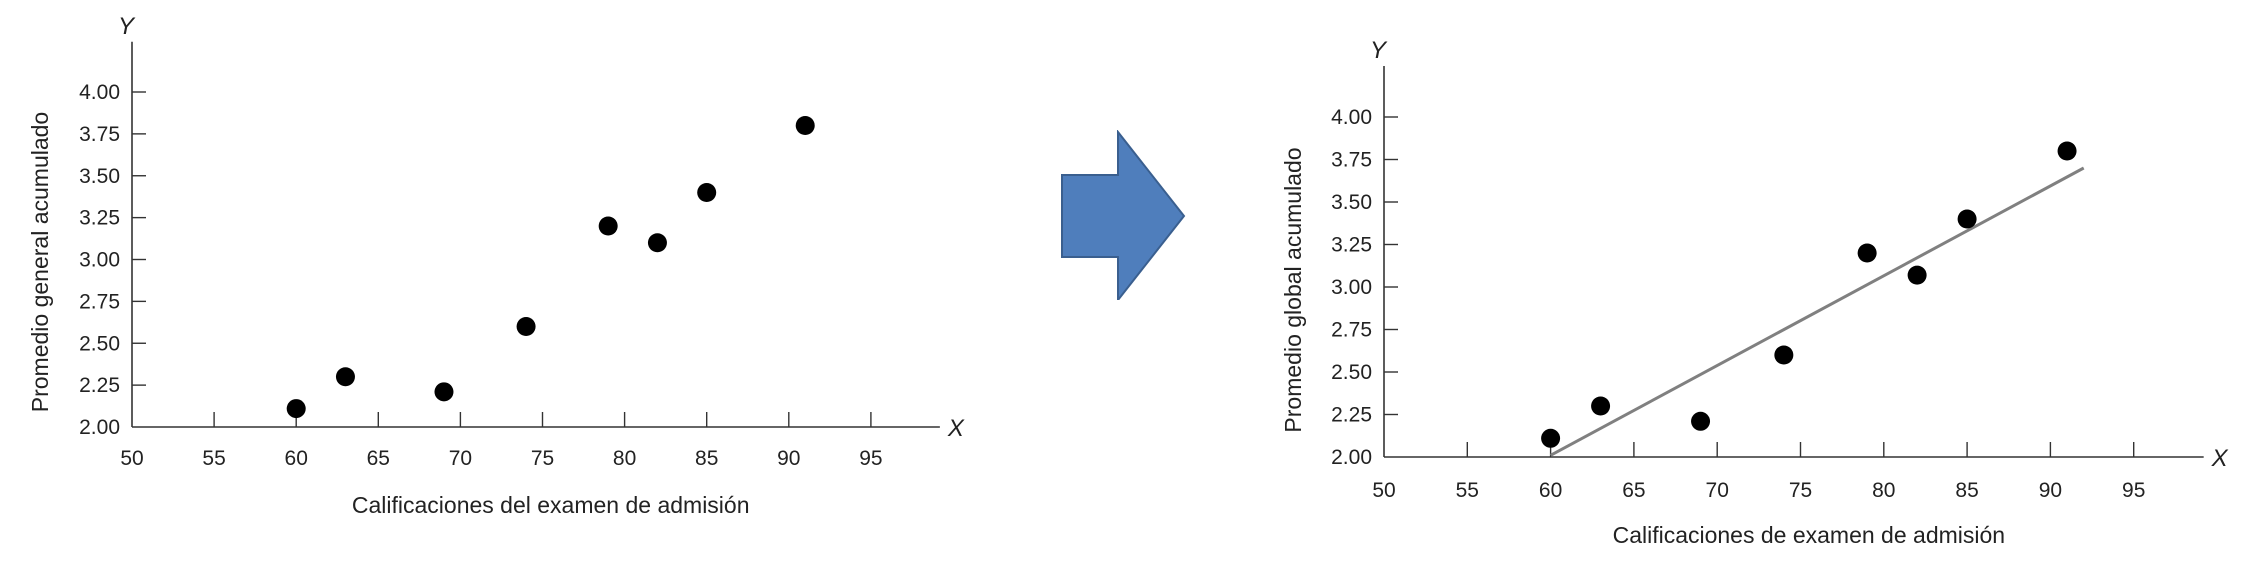 The width and height of the screenshot is (2251, 575). I want to click on trend-line, so click(1817, 311).